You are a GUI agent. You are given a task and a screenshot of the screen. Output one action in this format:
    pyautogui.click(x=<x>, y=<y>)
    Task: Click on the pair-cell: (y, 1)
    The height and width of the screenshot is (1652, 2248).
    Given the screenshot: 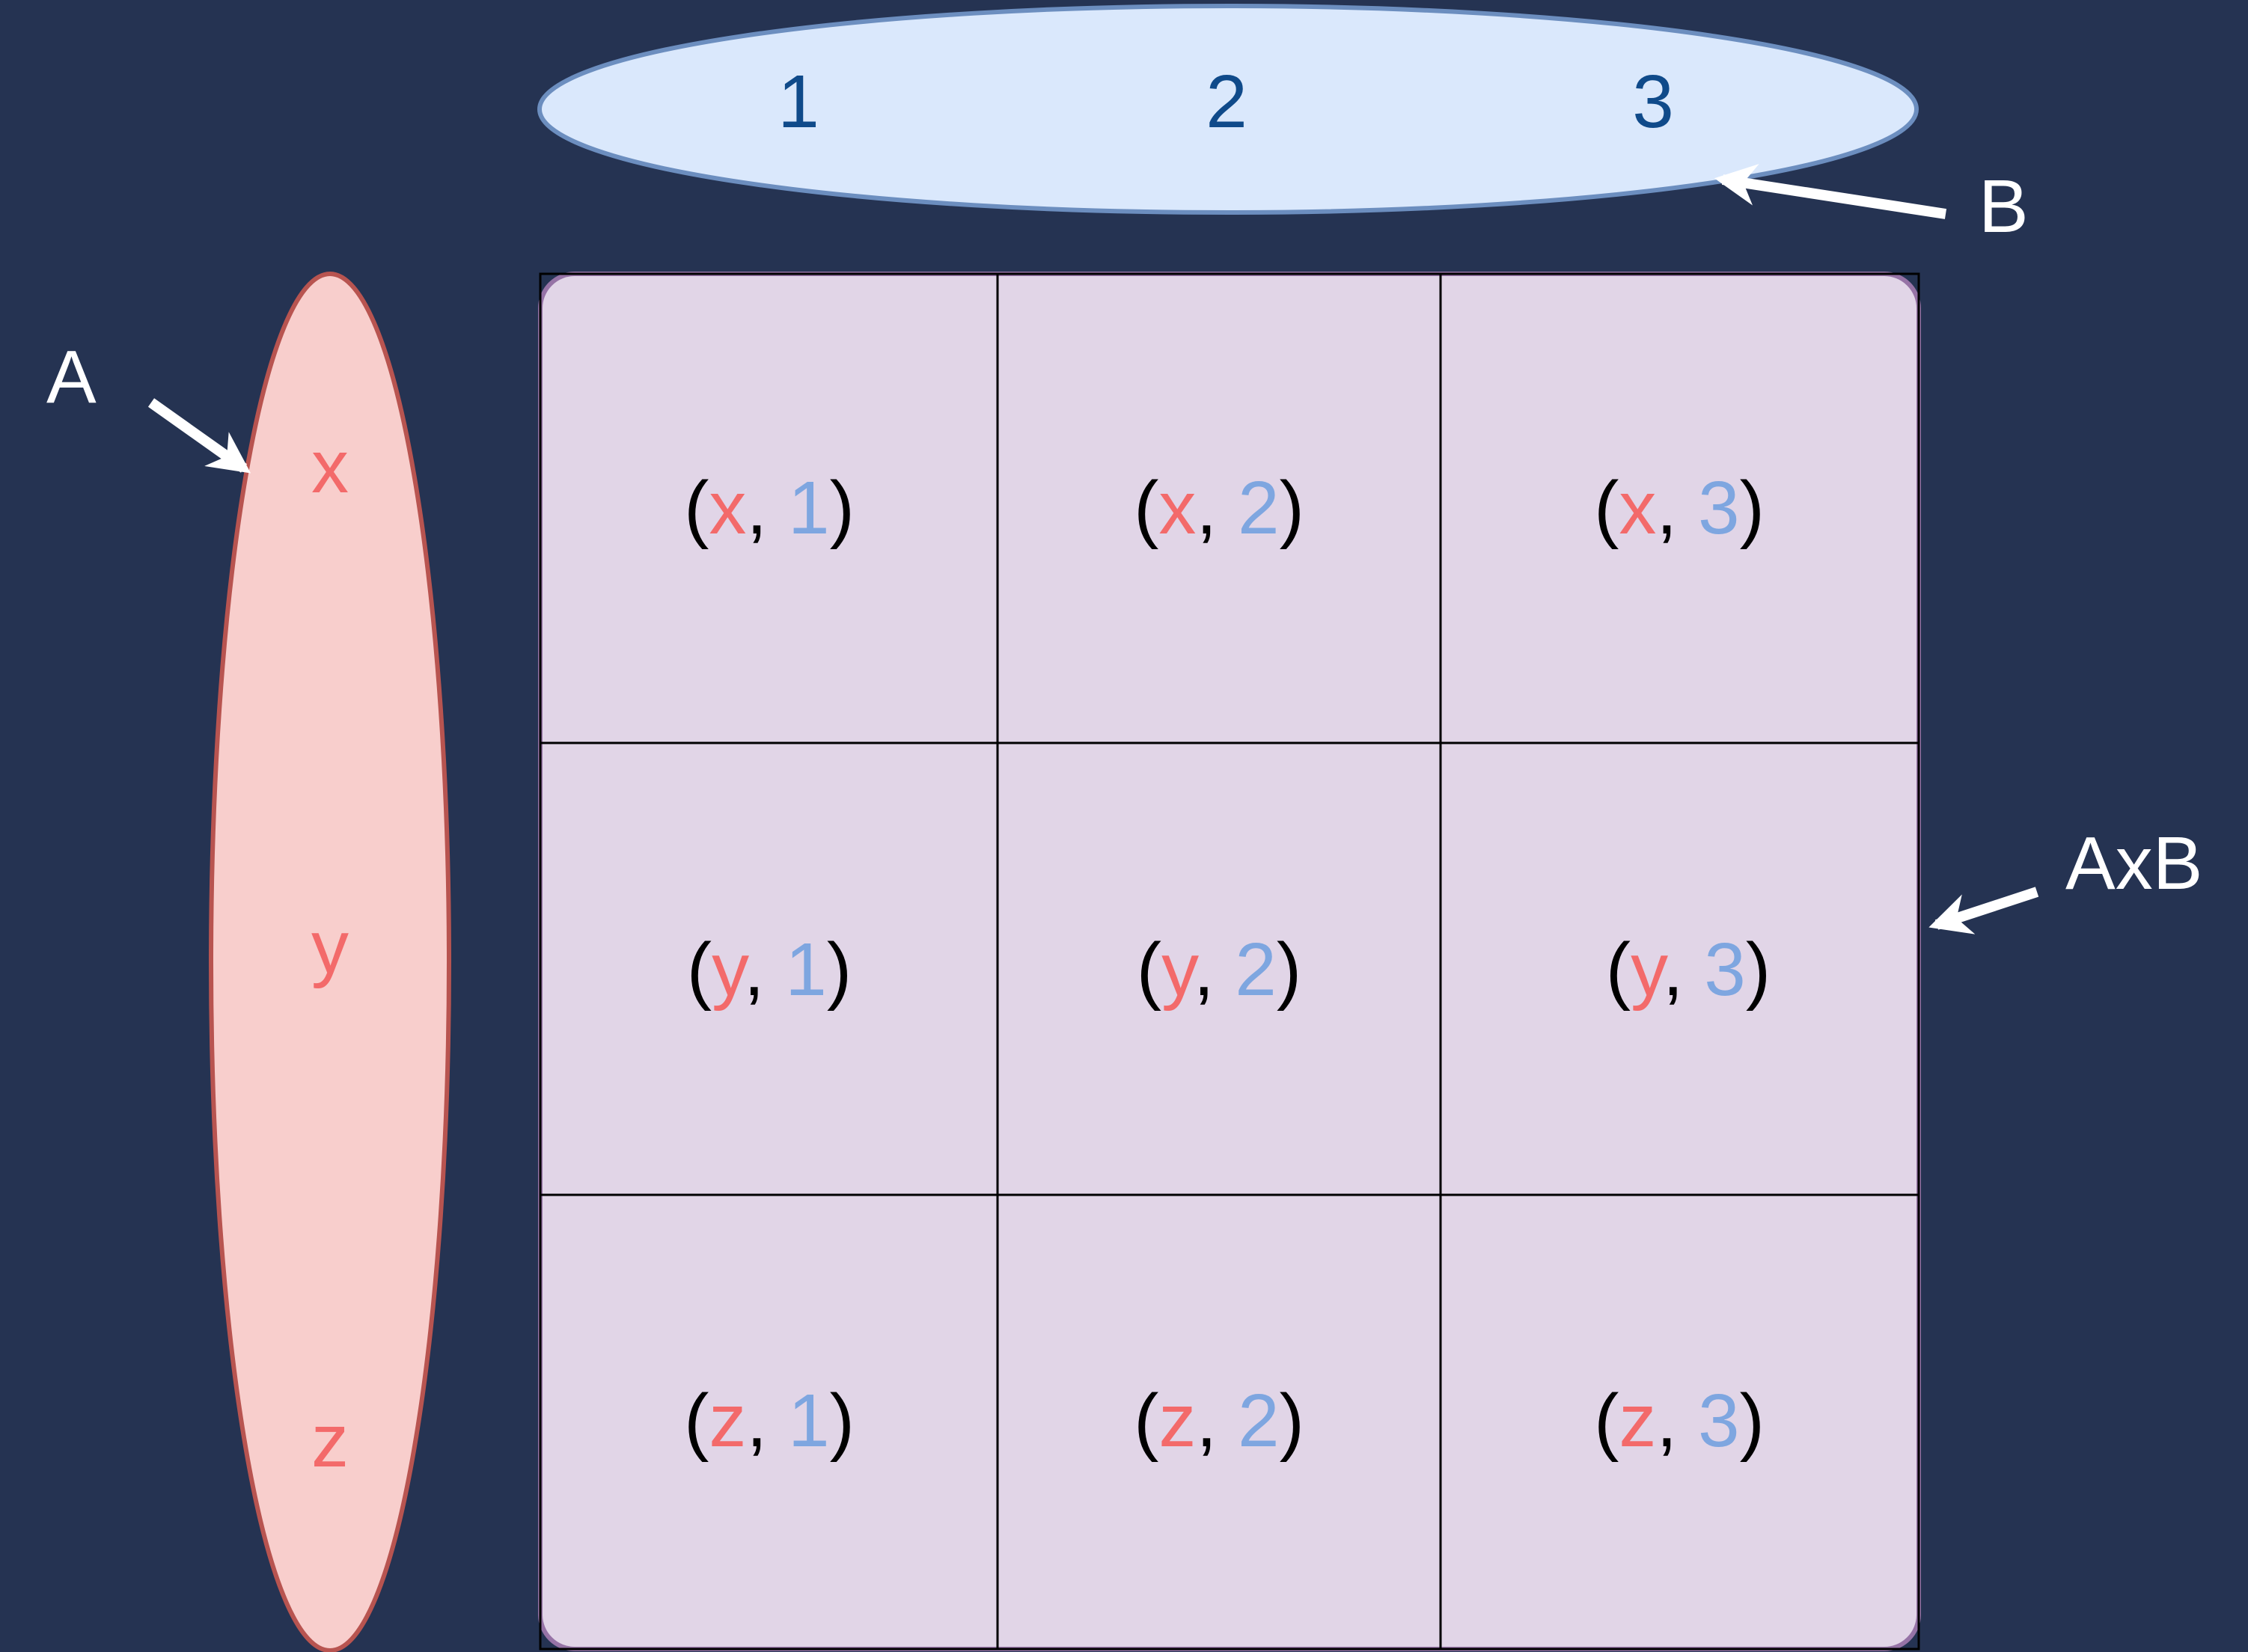 What is the action you would take?
    pyautogui.click(x=769, y=970)
    